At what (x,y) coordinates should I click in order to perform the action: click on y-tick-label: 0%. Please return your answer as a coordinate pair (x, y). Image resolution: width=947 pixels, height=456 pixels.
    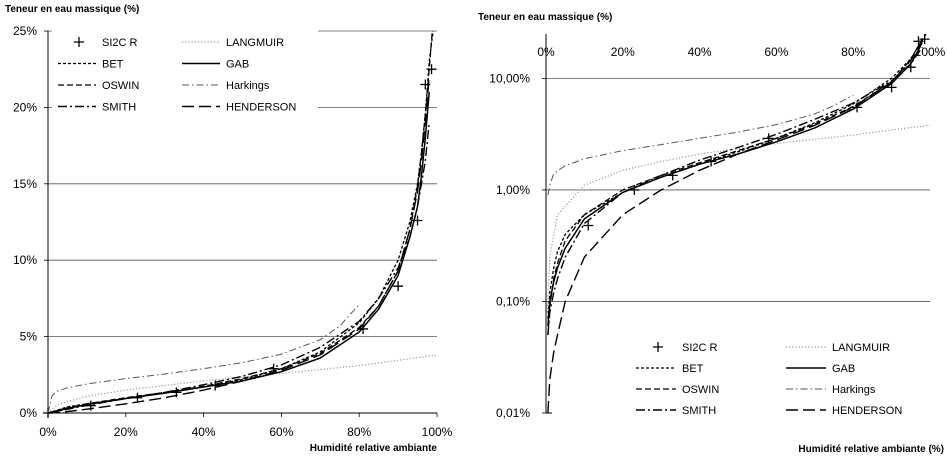
    Looking at the image, I should click on (29, 413).